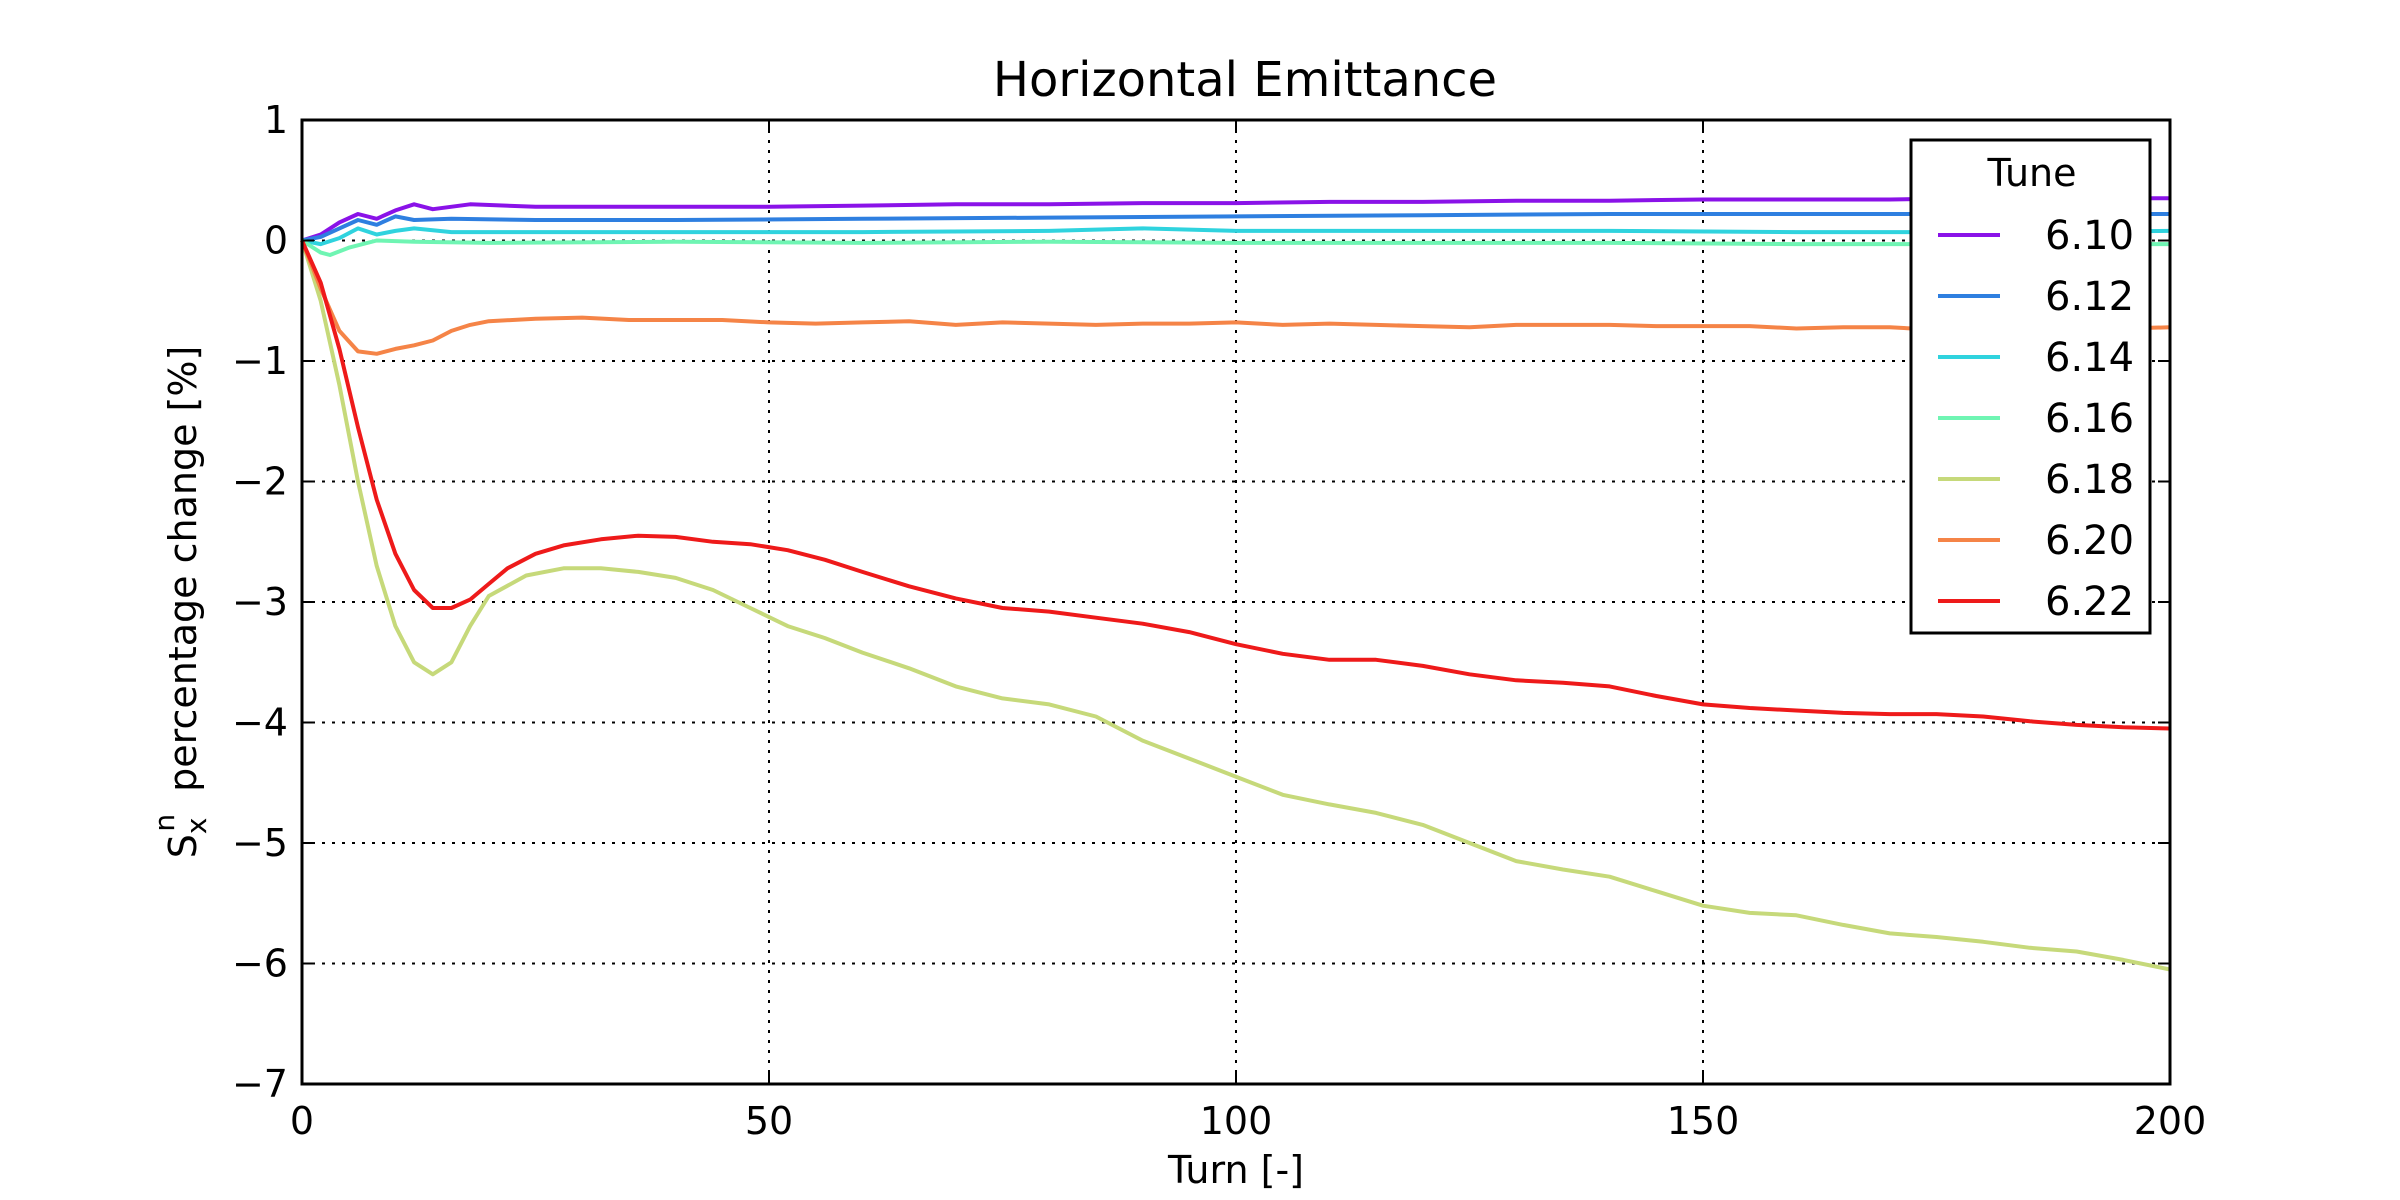 This screenshot has height=1200, width=2400. I want to click on x-tick-label: 0, so click(302, 1121).